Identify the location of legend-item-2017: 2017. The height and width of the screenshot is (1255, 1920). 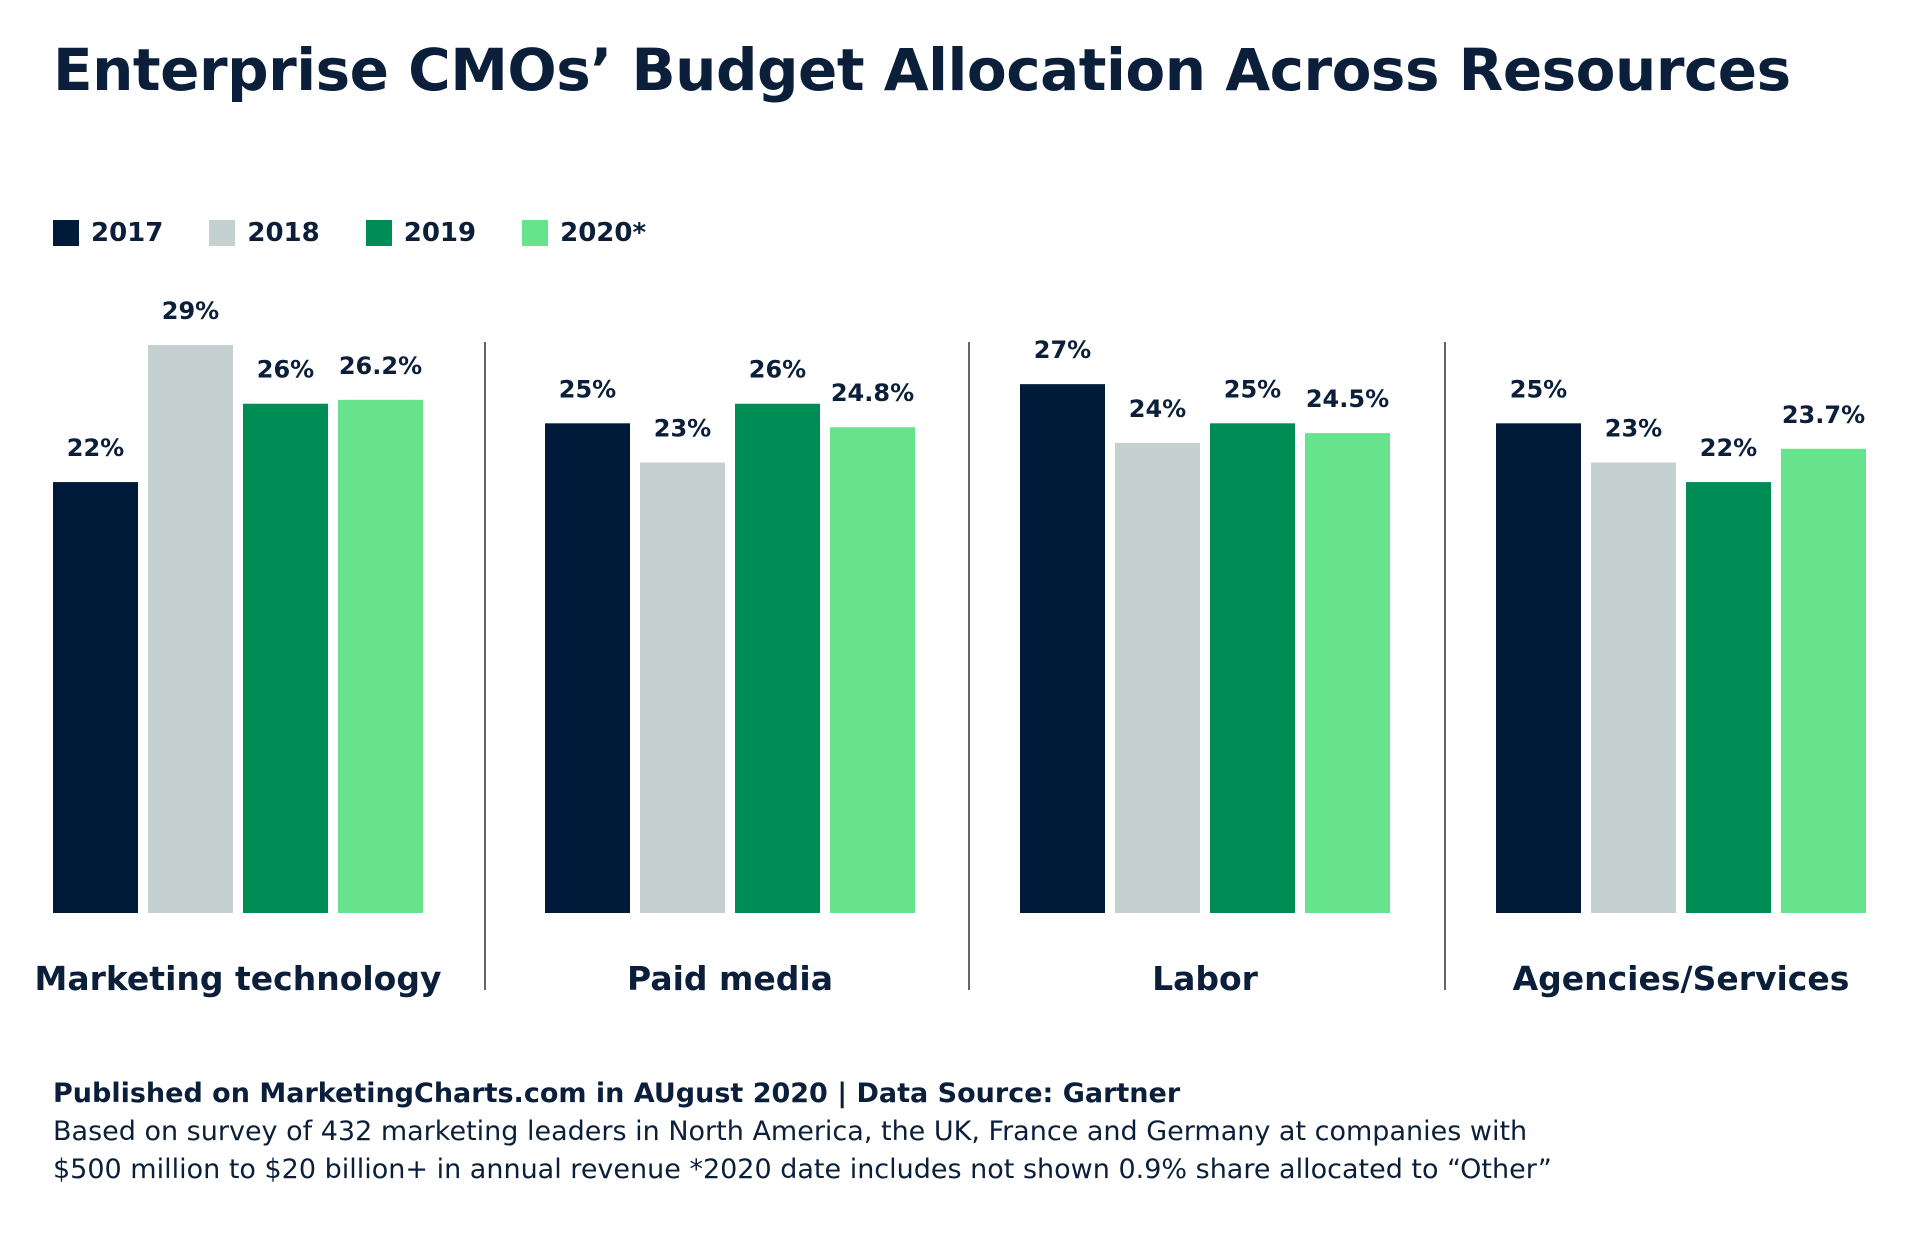
(108, 233).